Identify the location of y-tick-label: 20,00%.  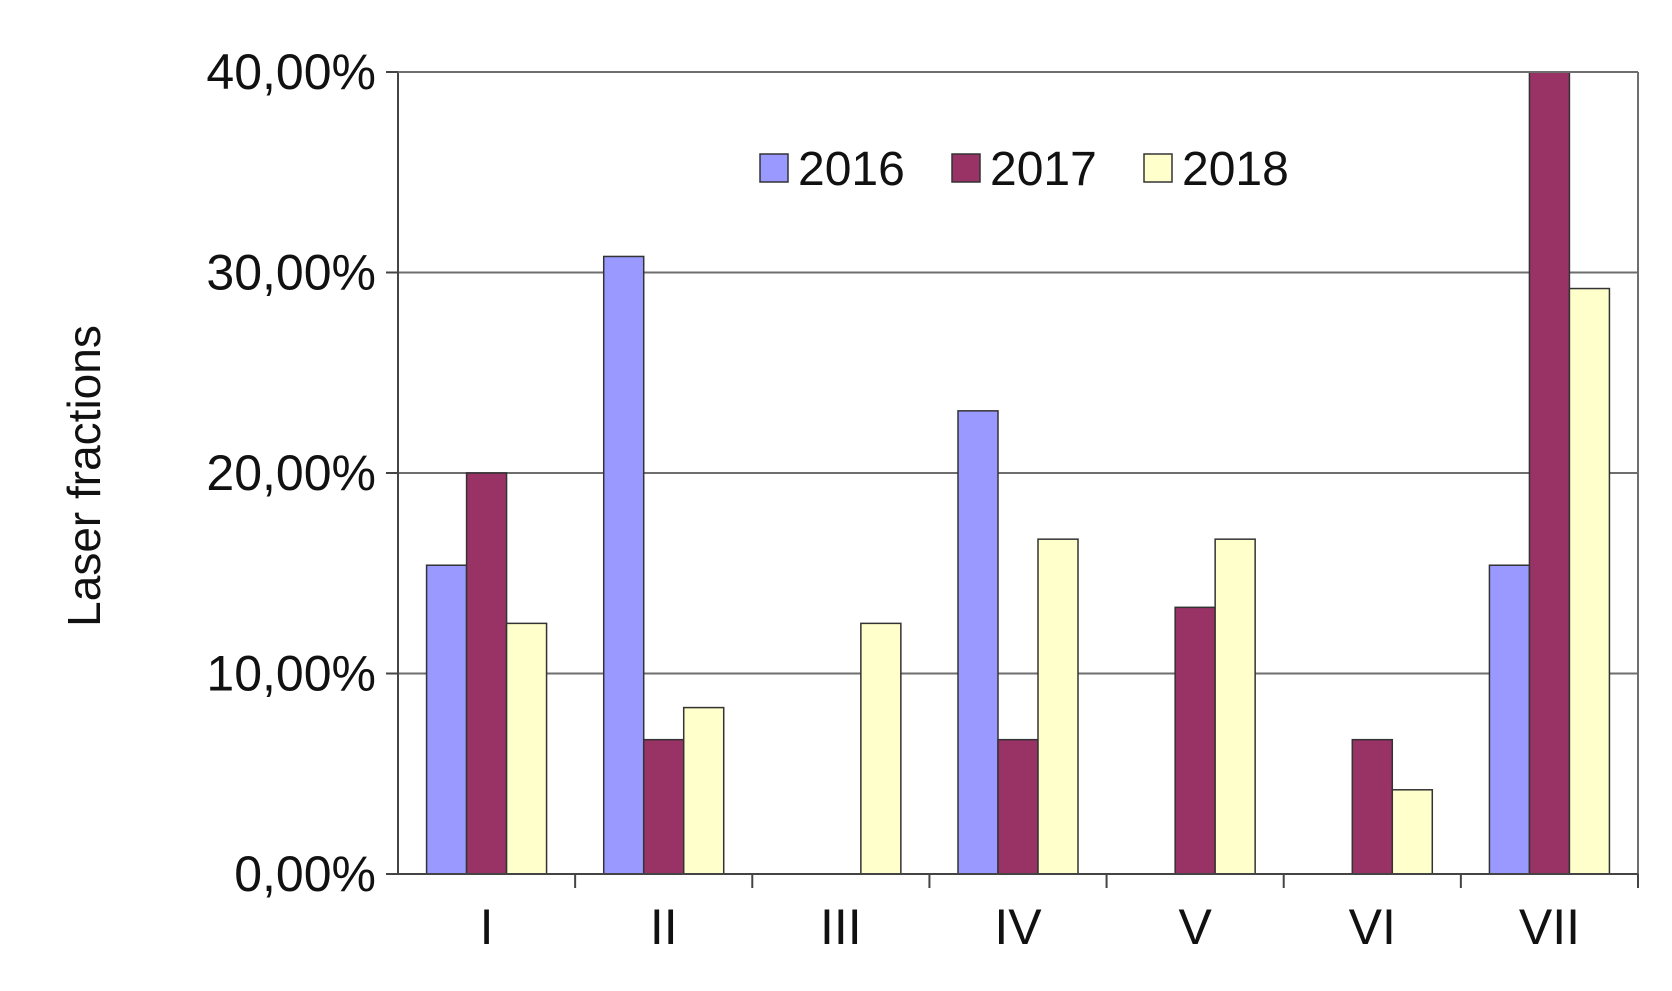
(291, 473).